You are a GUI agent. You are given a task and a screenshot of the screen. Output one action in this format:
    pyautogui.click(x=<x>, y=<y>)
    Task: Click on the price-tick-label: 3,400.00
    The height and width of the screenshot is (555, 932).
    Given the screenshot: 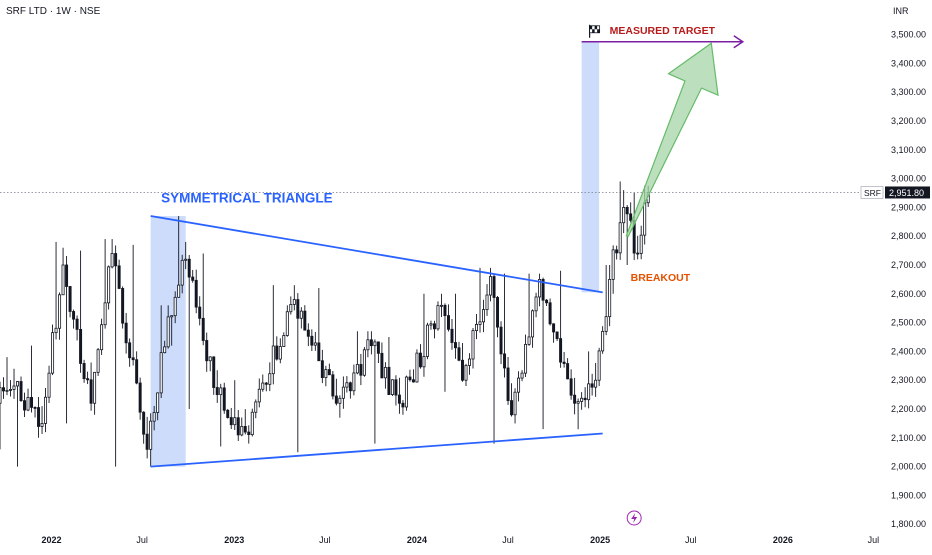 What is the action you would take?
    pyautogui.click(x=908, y=63)
    